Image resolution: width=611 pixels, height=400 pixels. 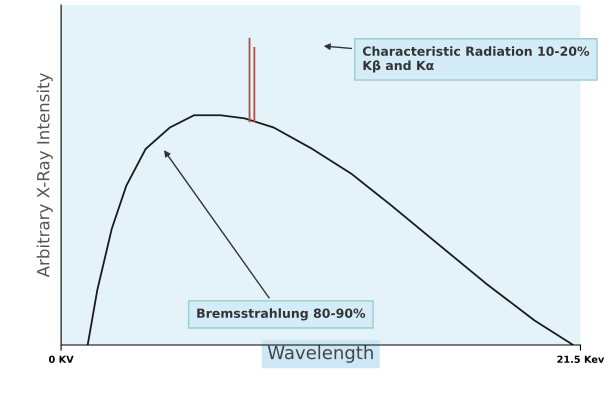 I want to click on x-axis-title: Wavelength, so click(x=320, y=354).